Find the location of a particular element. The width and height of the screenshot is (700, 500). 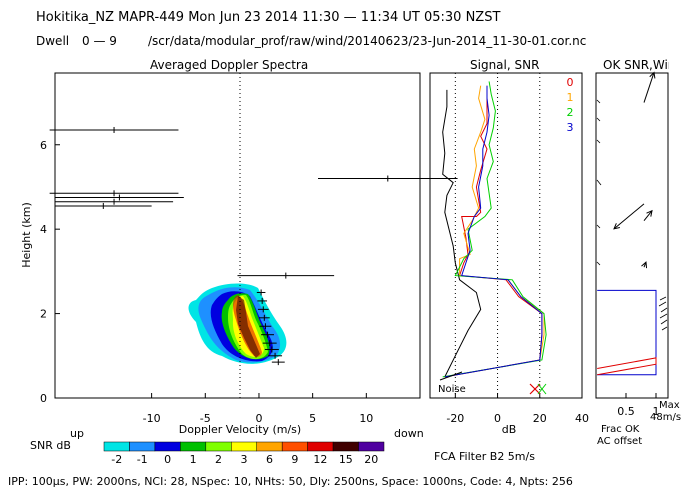

snr-colorbar-tick: 12 is located at coordinates (320, 459).